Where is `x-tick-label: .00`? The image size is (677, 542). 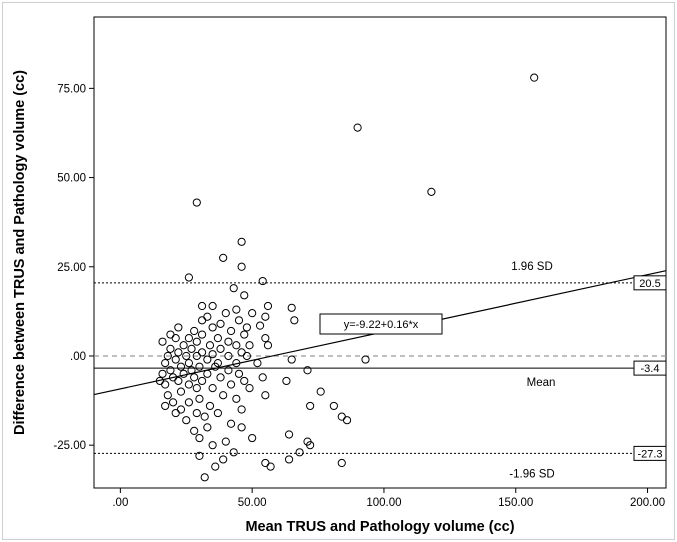 x-tick-label: .00 is located at coordinates (120, 503).